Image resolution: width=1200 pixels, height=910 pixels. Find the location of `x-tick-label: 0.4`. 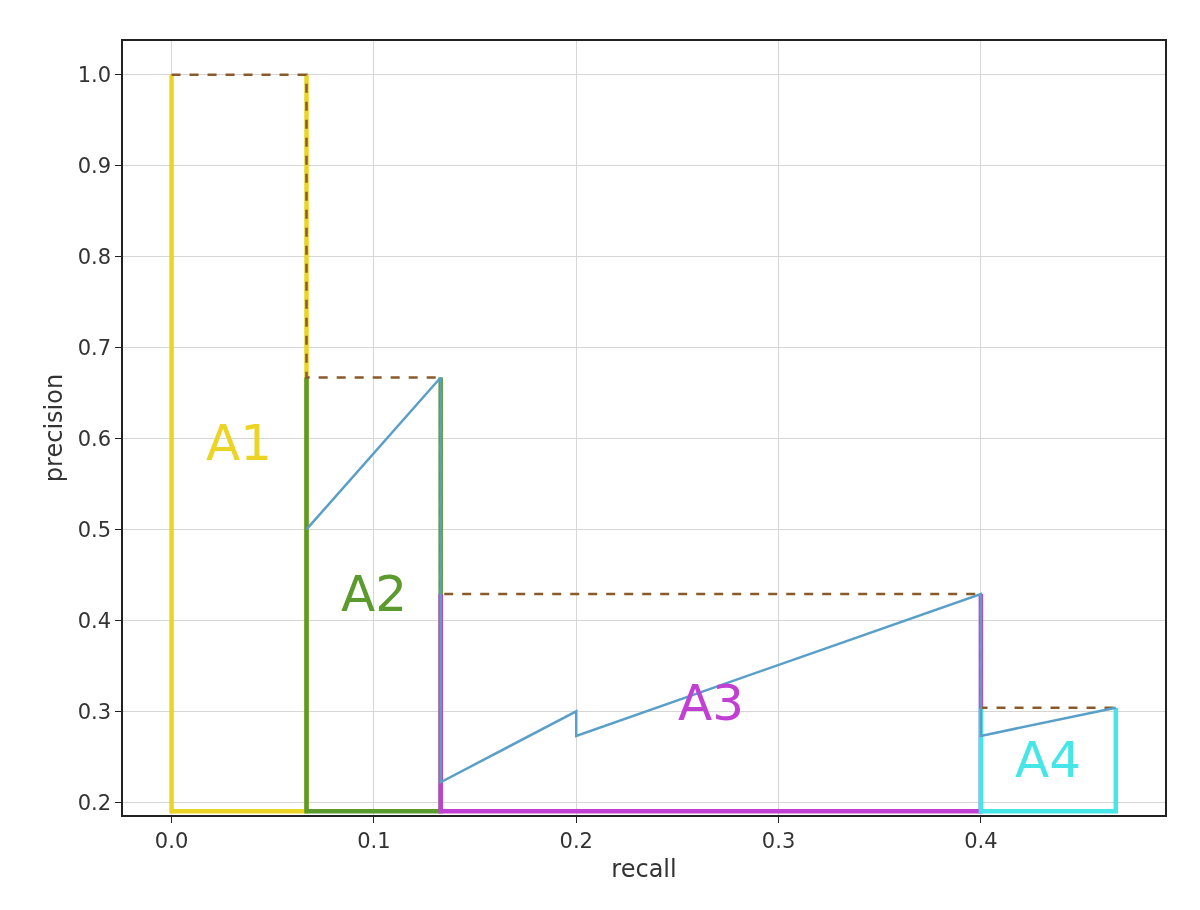

x-tick-label: 0.4 is located at coordinates (981, 840).